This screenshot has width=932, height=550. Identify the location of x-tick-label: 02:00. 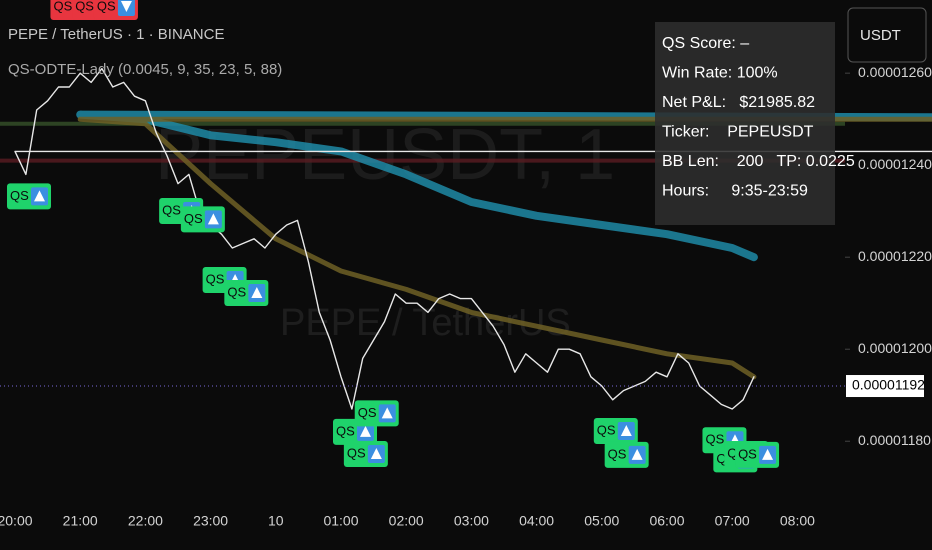
(406, 521).